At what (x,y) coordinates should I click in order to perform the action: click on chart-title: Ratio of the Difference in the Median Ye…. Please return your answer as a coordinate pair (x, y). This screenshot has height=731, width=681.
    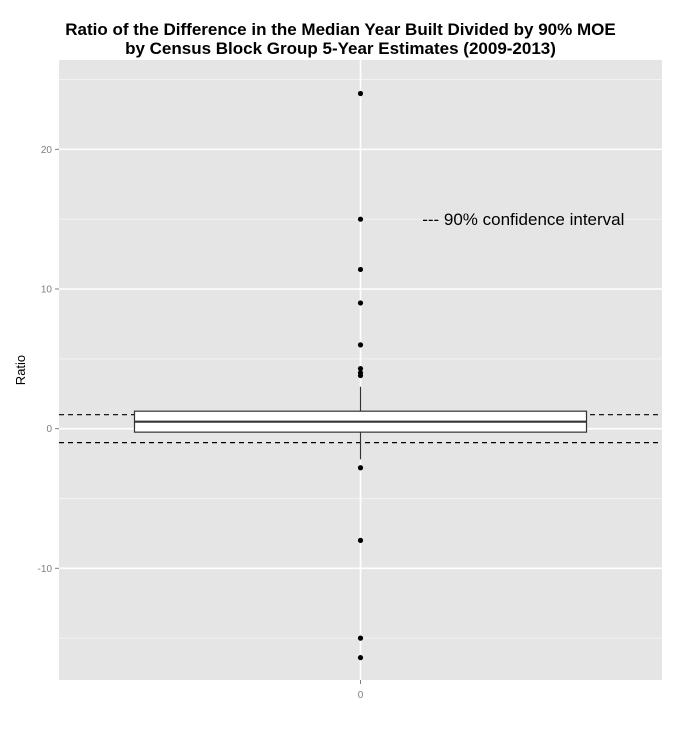
    Looking at the image, I should click on (340, 39).